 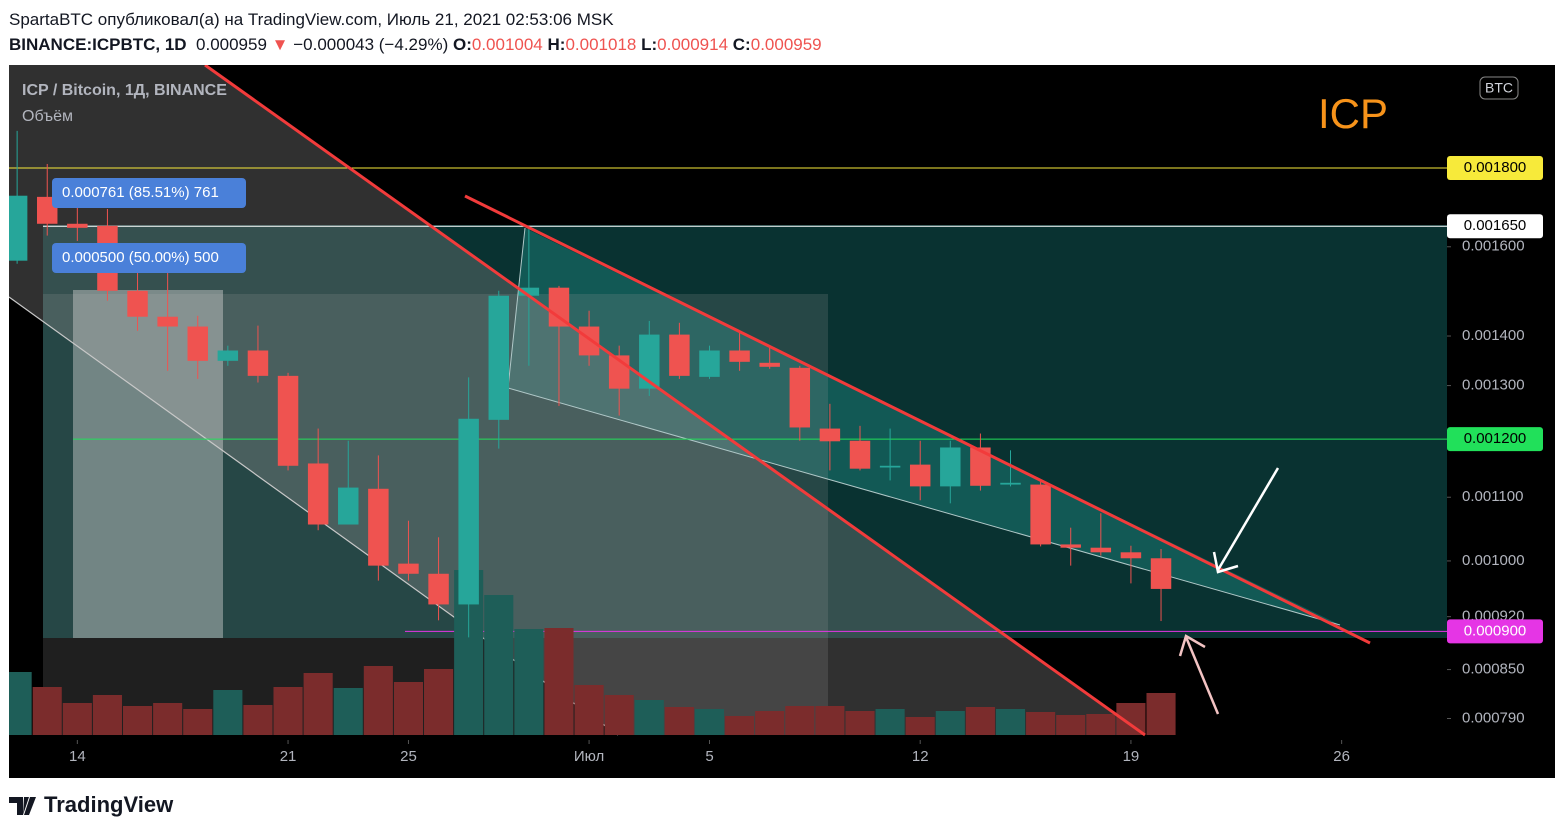 What do you see at coordinates (98, 44) in the screenshot?
I see `symbol: BINANCE:ICPBTC, 1D` at bounding box center [98, 44].